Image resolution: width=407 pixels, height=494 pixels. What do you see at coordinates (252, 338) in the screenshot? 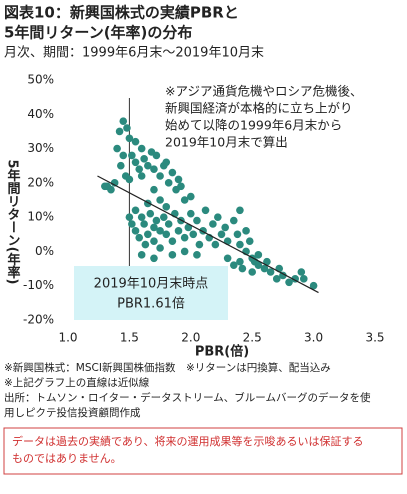
I see `x-tick-label: 2.5` at bounding box center [252, 338].